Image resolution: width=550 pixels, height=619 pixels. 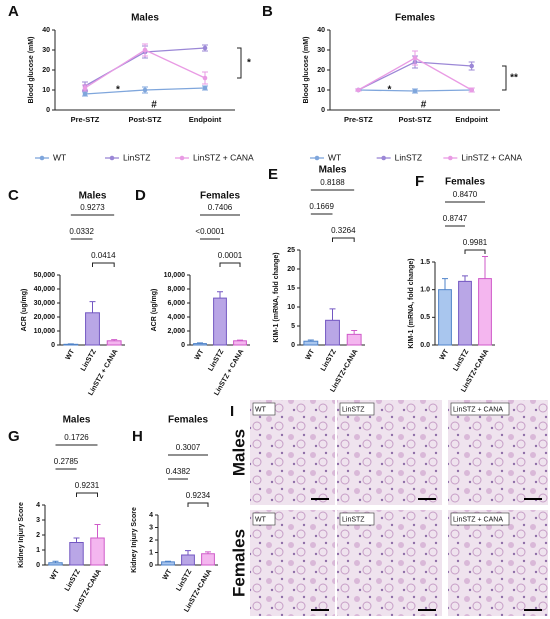 What do you see at coordinates (76, 437) in the screenshot?
I see `p-value: 0.1726` at bounding box center [76, 437].